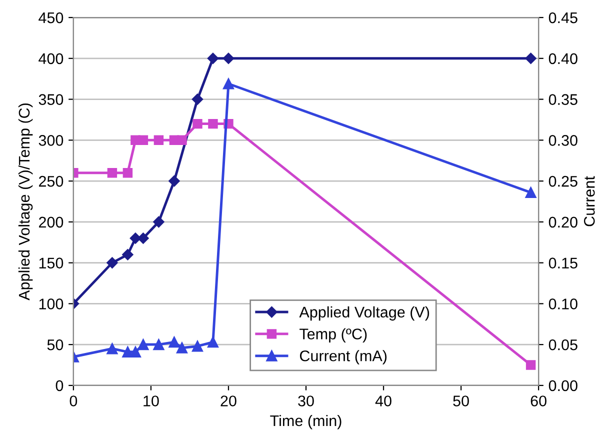  I want to click on x-tick-label: 60, so click(538, 401).